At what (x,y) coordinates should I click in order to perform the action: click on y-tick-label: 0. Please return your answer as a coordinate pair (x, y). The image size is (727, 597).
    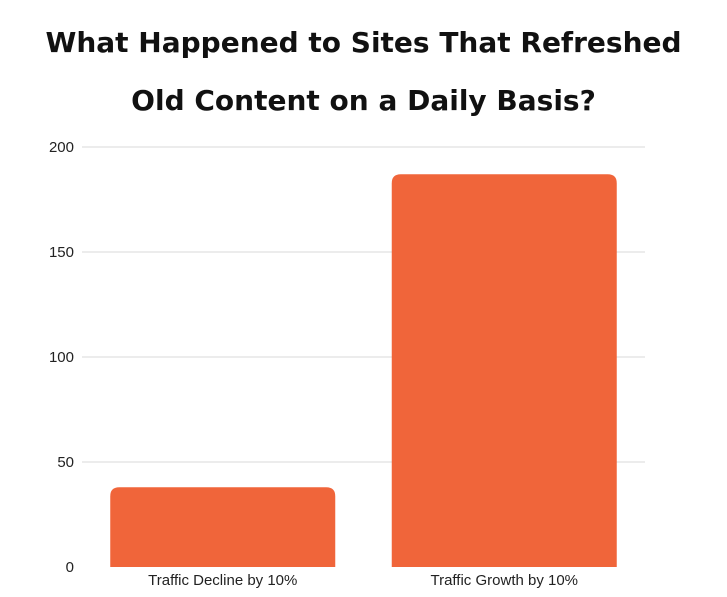
    Looking at the image, I should click on (70, 567).